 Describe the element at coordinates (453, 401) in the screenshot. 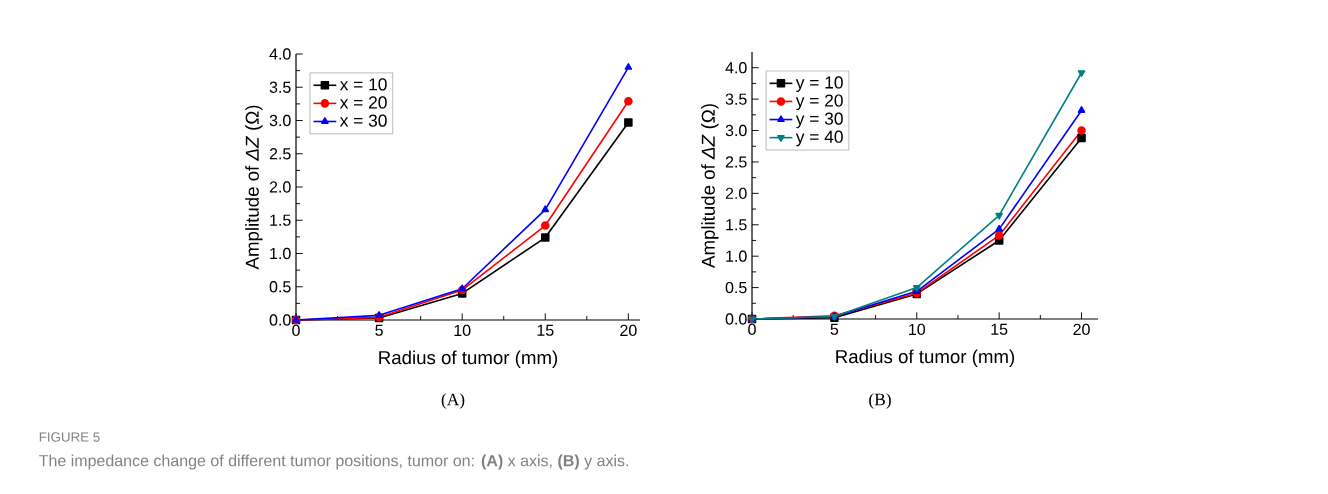

I see `text: (A)` at that location.